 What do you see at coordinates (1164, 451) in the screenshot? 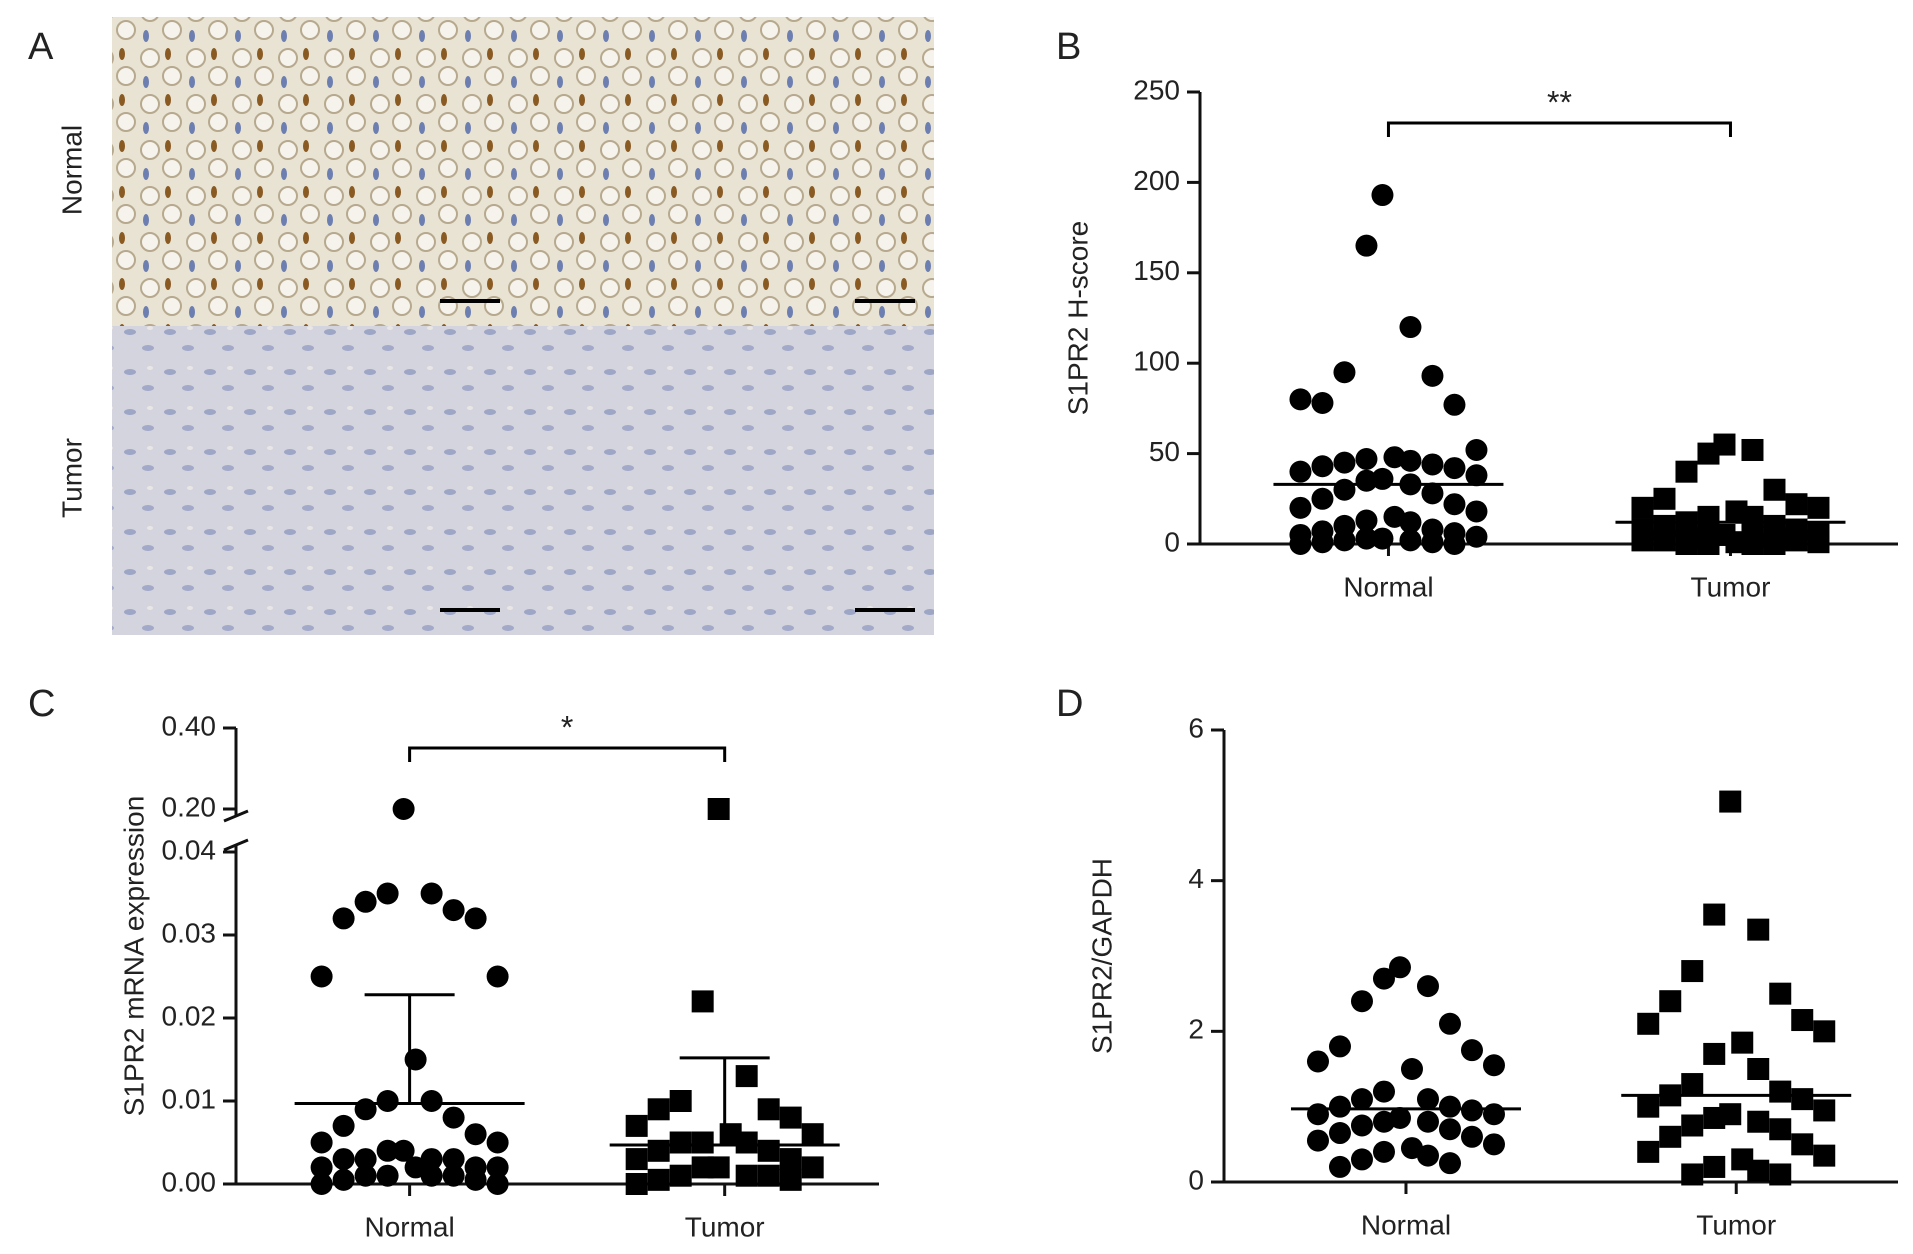
I see `y-tick-label: 50` at bounding box center [1164, 451].